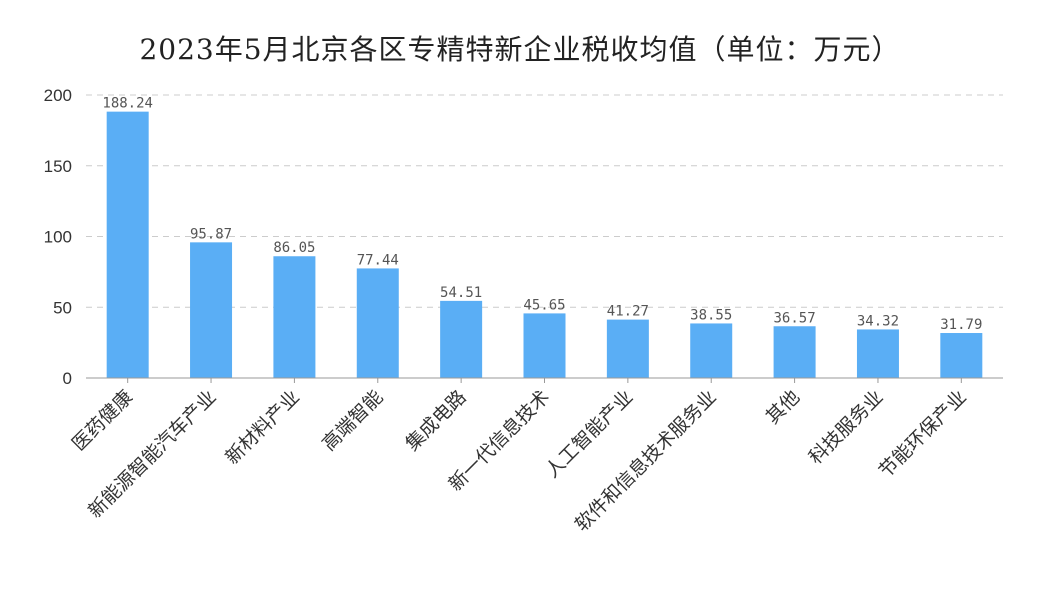  I want to click on x-tick-label: 新材料产业, so click(262, 427).